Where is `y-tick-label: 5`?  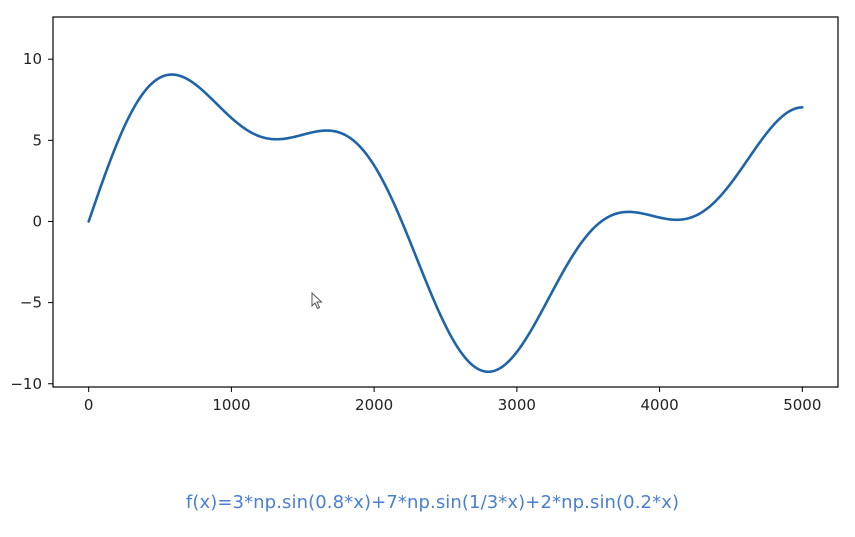
y-tick-label: 5 is located at coordinates (37, 140).